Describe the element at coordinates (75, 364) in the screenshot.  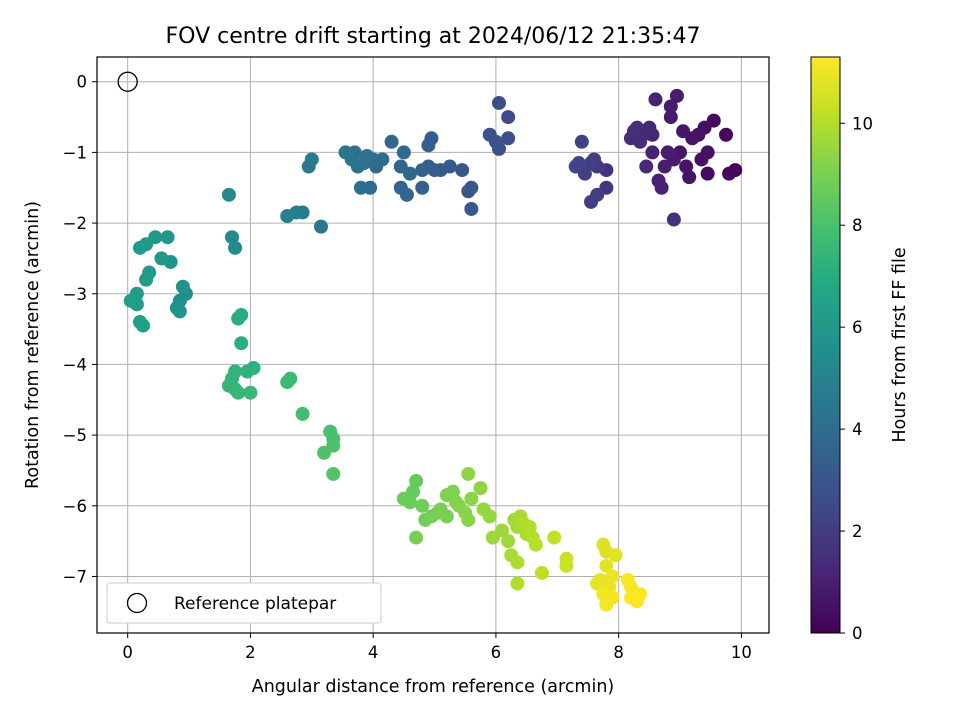
I see `y-tick-label: −4` at that location.